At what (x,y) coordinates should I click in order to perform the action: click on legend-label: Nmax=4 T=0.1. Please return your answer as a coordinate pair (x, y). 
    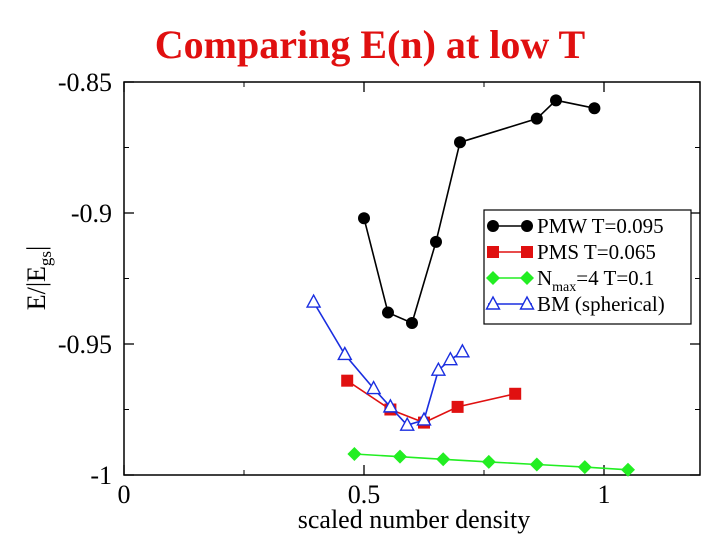
    Looking at the image, I should click on (595, 280).